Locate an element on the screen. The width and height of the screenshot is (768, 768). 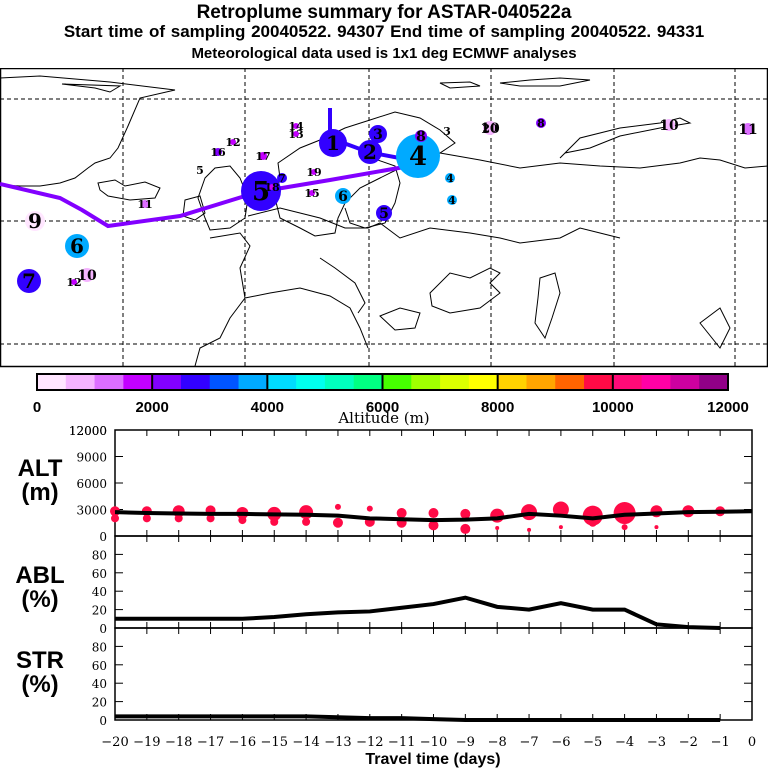
cluster-label: 20 is located at coordinates (490, 128).